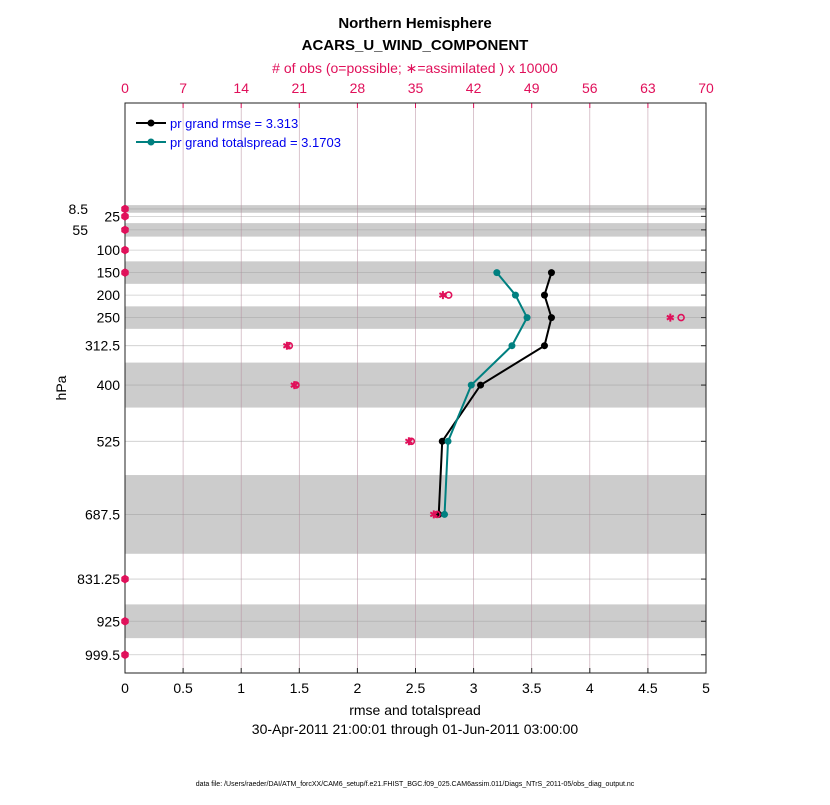 This screenshot has height=805, width=830. Describe the element at coordinates (474, 688) in the screenshot. I see `x-tick-label: 3` at that location.